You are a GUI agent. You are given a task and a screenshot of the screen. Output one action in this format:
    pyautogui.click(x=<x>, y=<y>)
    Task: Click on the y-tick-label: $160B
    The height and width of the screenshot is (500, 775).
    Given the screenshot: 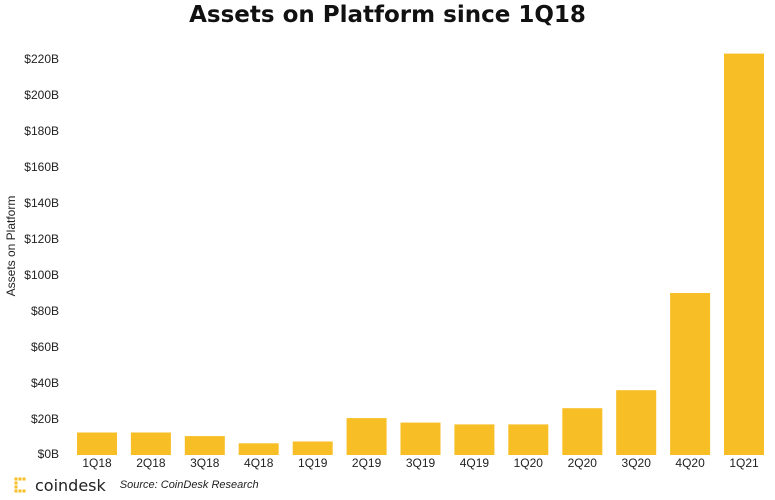 What is the action you would take?
    pyautogui.click(x=41, y=167)
    